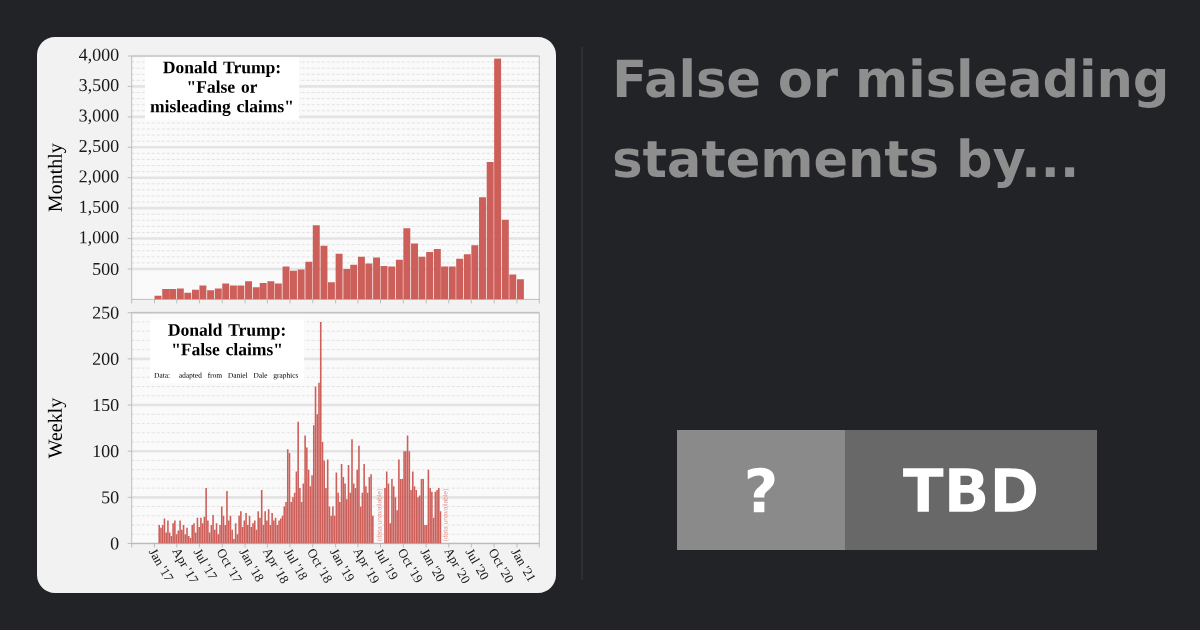 Image resolution: width=1200 pixels, height=630 pixels. Describe the element at coordinates (105, 312) in the screenshot. I see `y-tick-label: 250` at that location.